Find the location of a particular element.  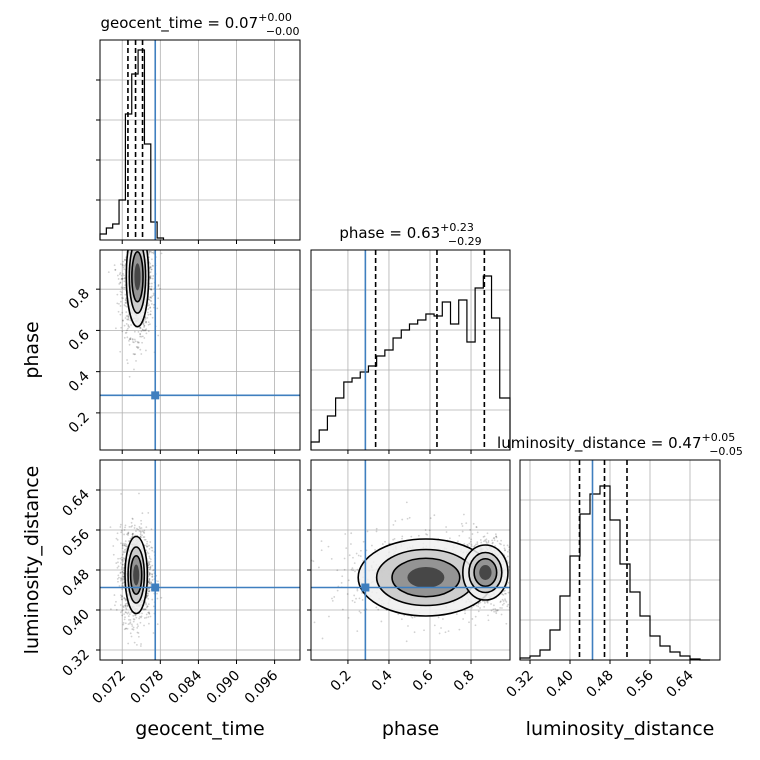

y-tick-label: 0.6 is located at coordinates (79, 340).